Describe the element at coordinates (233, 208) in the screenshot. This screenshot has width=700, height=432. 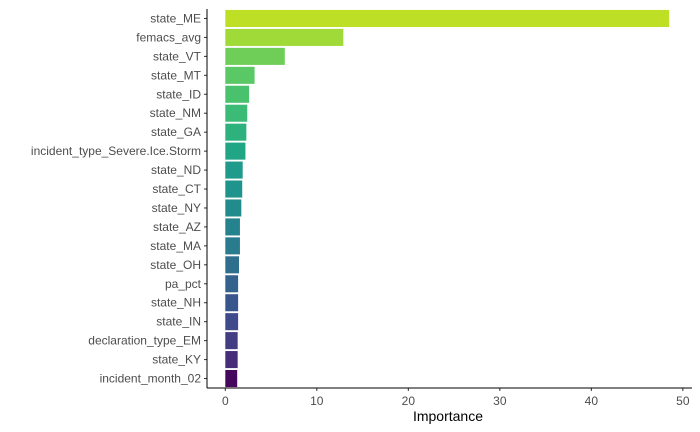
I see `bar-state_NY` at that location.